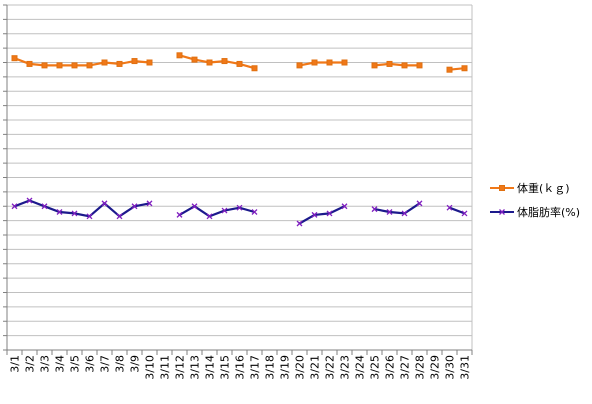  Describe the element at coordinates (210, 367) in the screenshot. I see `x-tick-label: 3/14` at that location.